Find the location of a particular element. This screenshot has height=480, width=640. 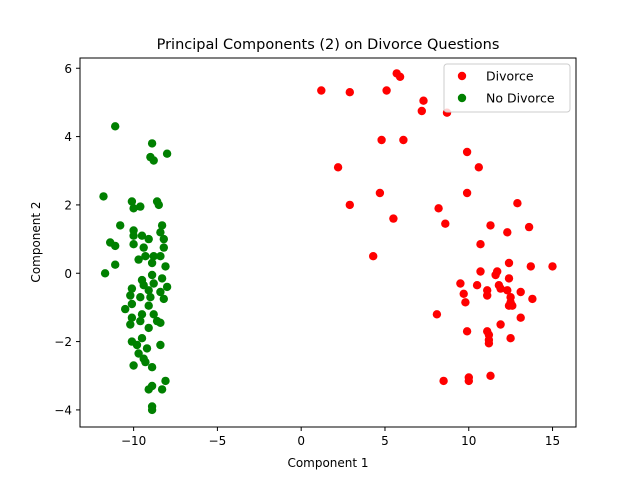

x-axis-label: Component 1 is located at coordinates (327, 463).